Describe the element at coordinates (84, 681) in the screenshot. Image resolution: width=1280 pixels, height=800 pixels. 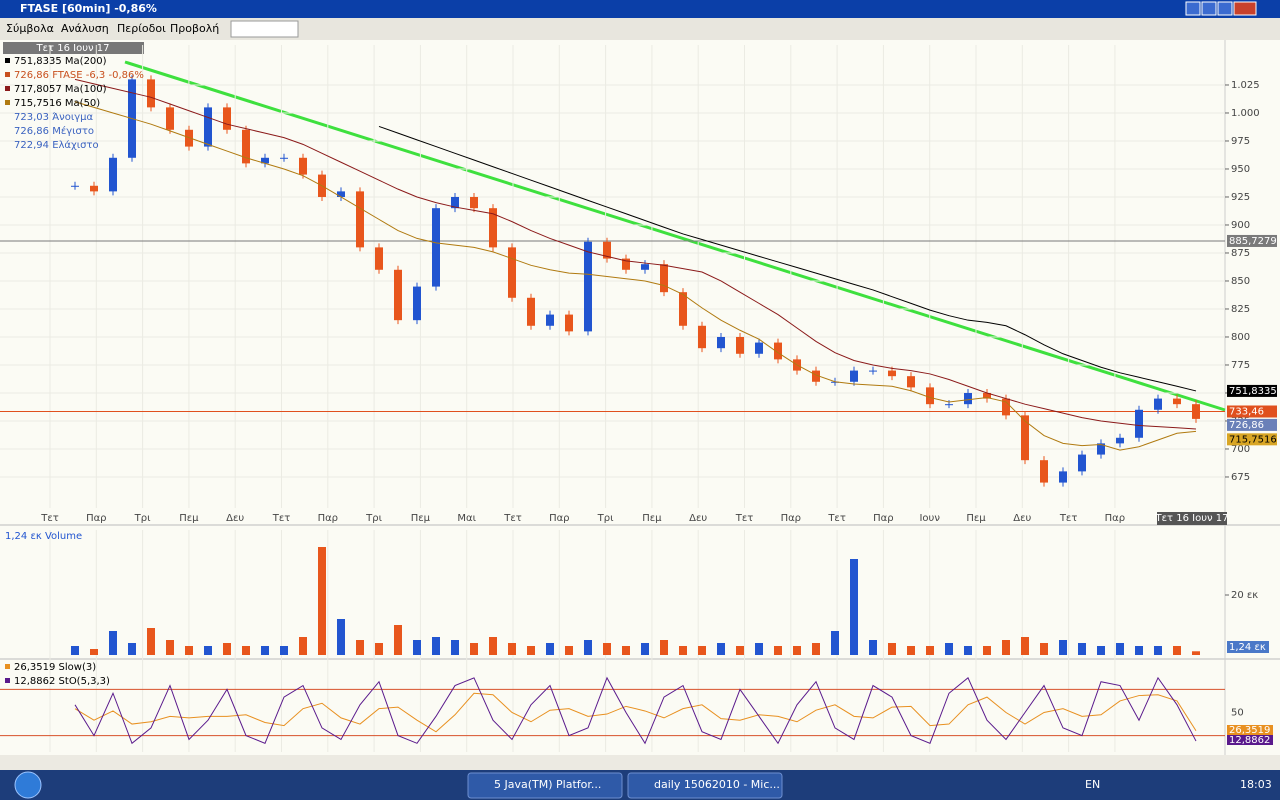
I see `legend-name: StO(5,3,3)` at that location.